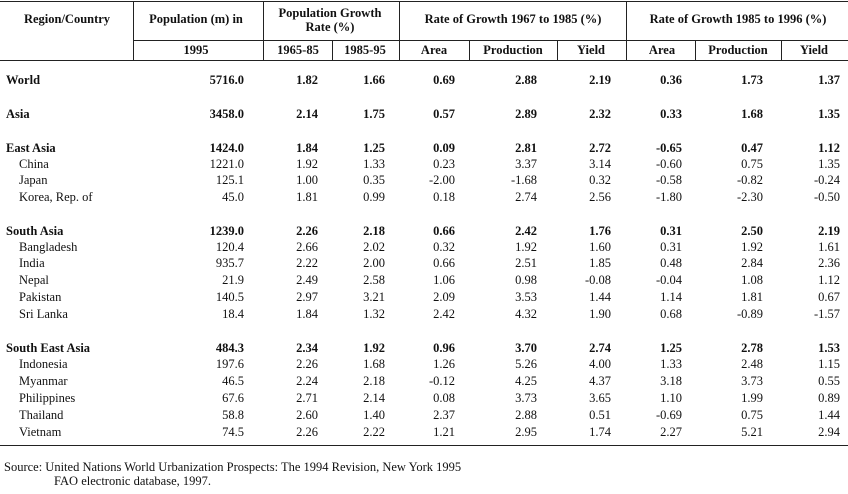 This screenshot has height=494, width=848. I want to click on header-region: Region/Country, so click(67, 19).